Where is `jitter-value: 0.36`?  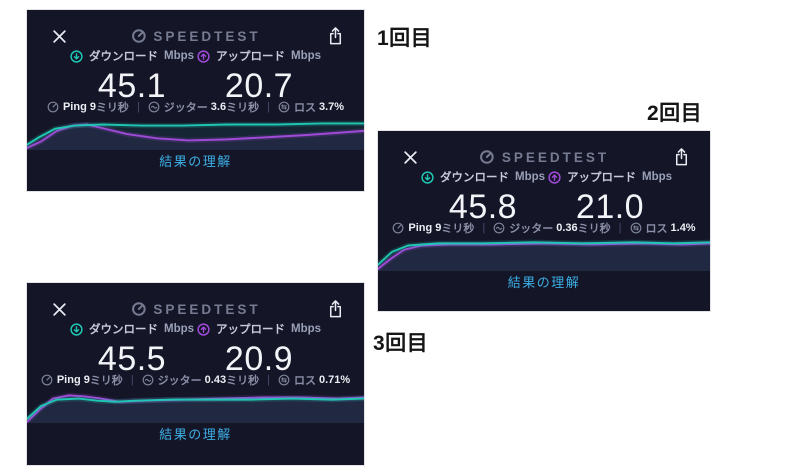
jitter-value: 0.36 is located at coordinates (567, 227).